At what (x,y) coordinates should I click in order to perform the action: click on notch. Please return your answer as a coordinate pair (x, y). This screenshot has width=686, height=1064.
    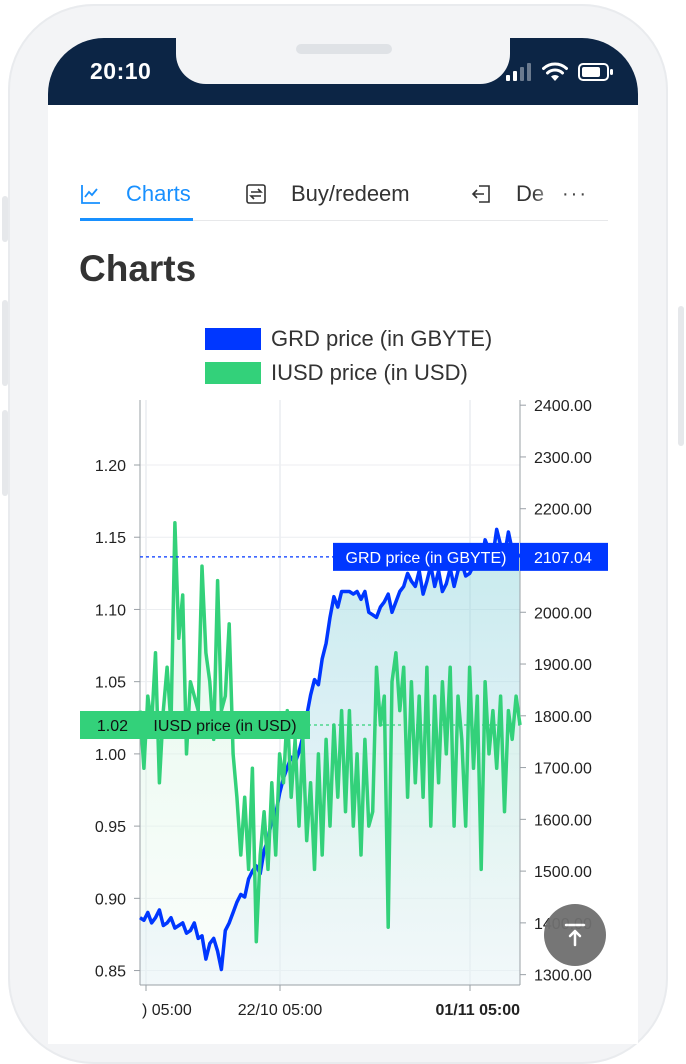
    Looking at the image, I should click on (343, 61).